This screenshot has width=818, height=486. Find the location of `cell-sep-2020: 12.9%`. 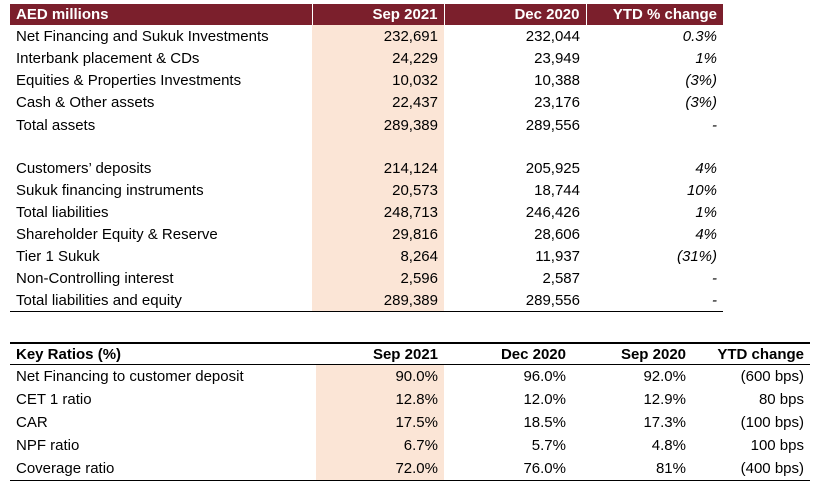

cell-sep-2020: 12.9% is located at coordinates (664, 399).